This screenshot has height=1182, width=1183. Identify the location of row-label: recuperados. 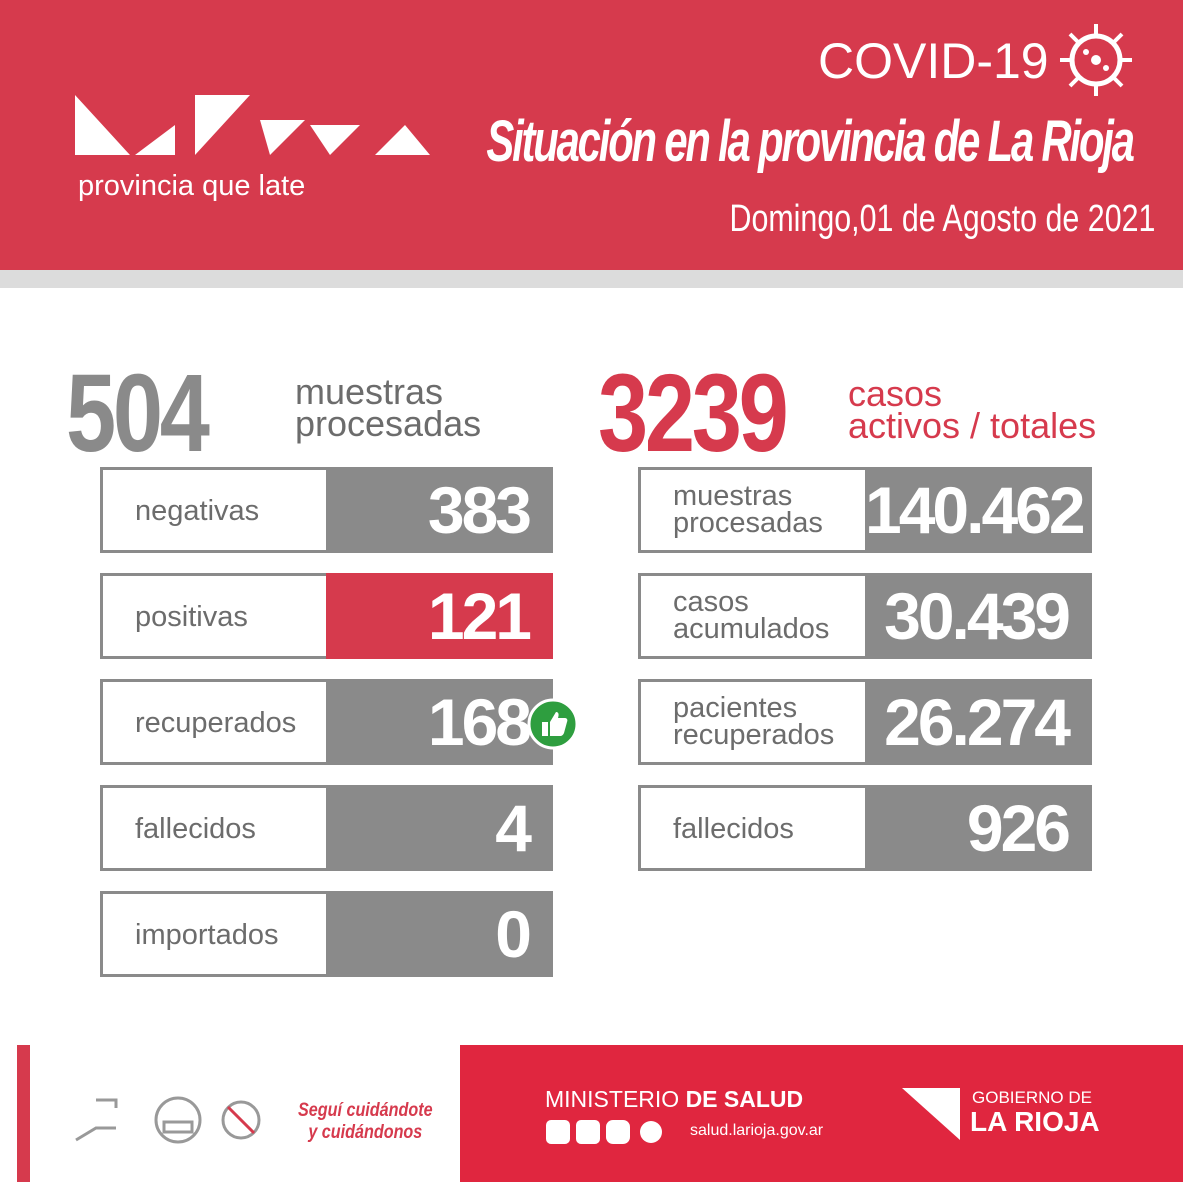
(216, 723).